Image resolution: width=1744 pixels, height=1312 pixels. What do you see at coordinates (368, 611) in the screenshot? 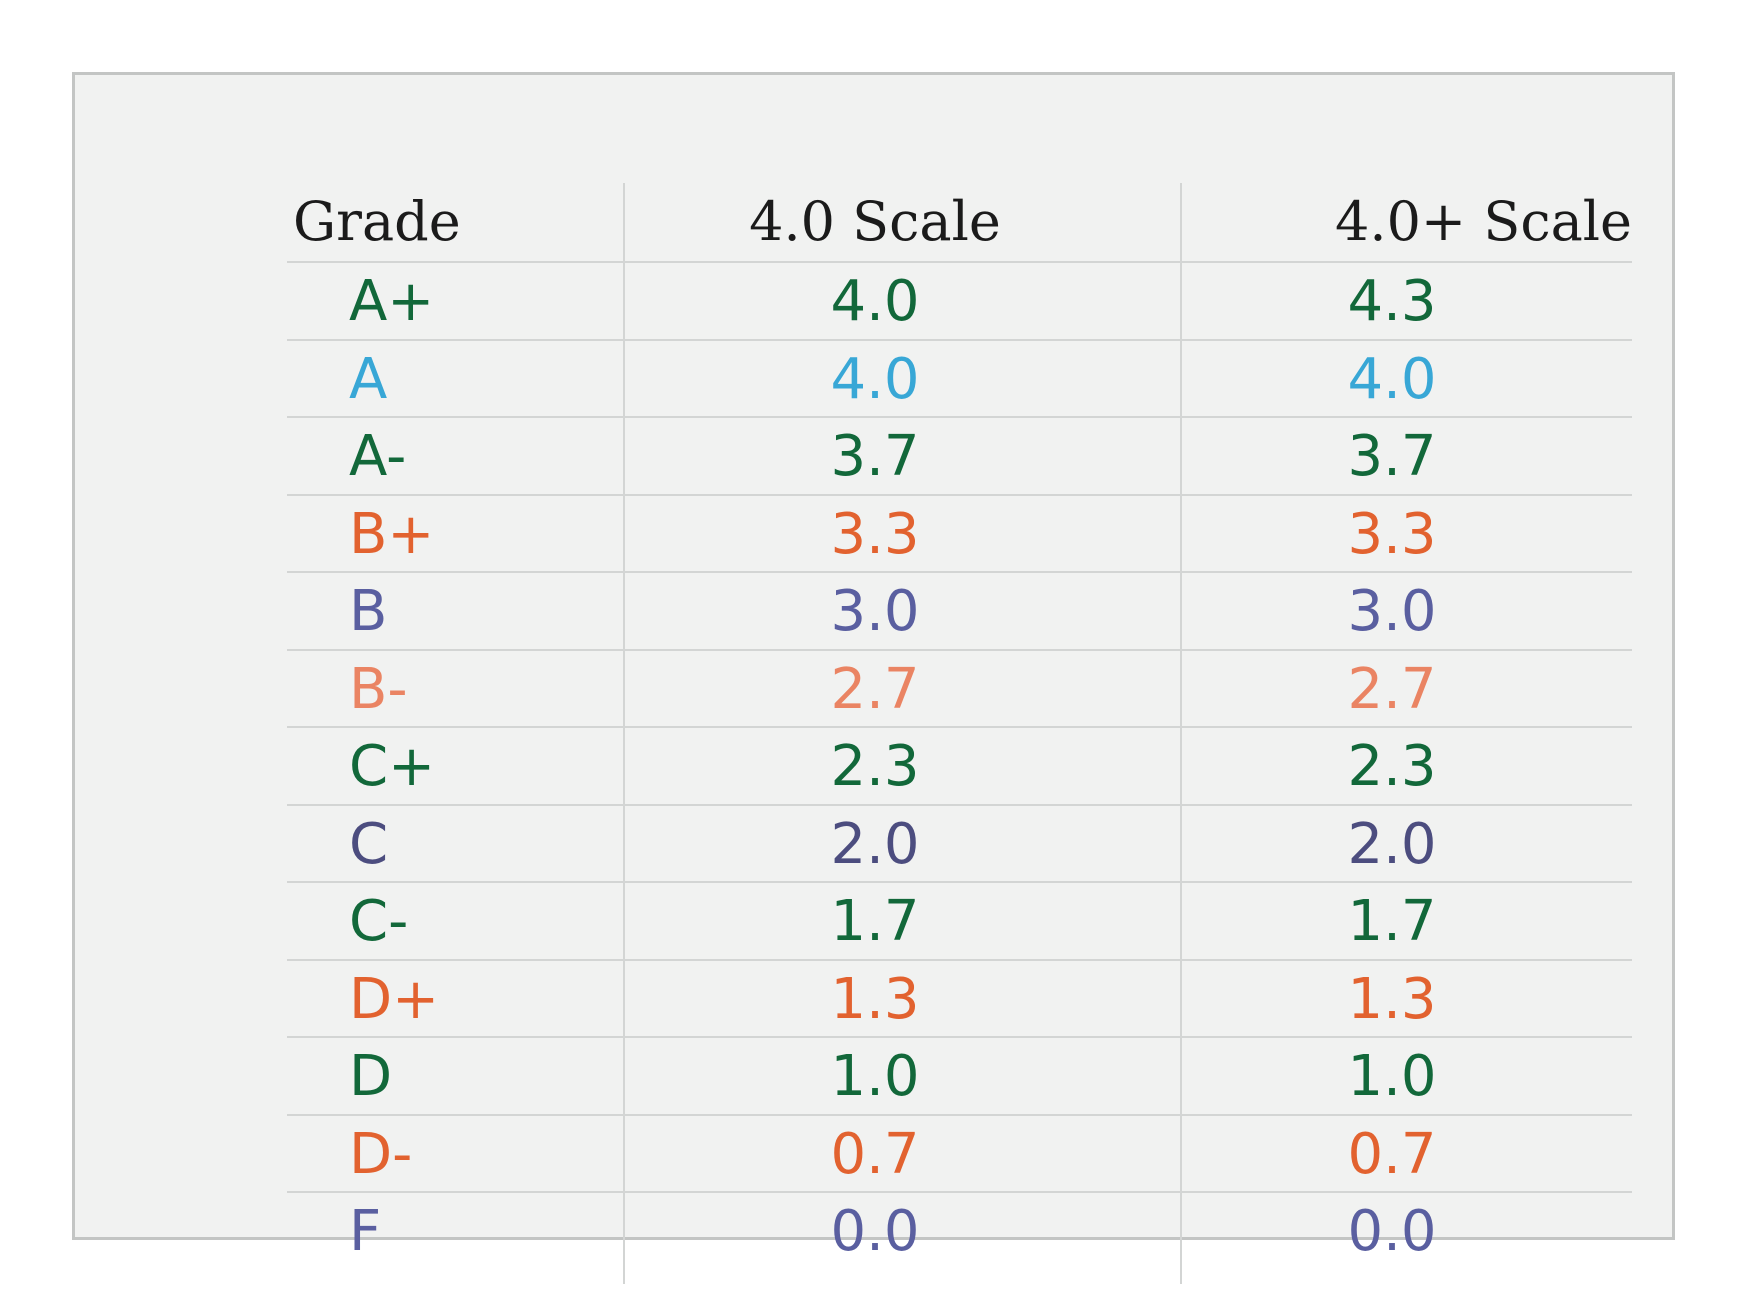
I see `grade-cell: B` at bounding box center [368, 611].